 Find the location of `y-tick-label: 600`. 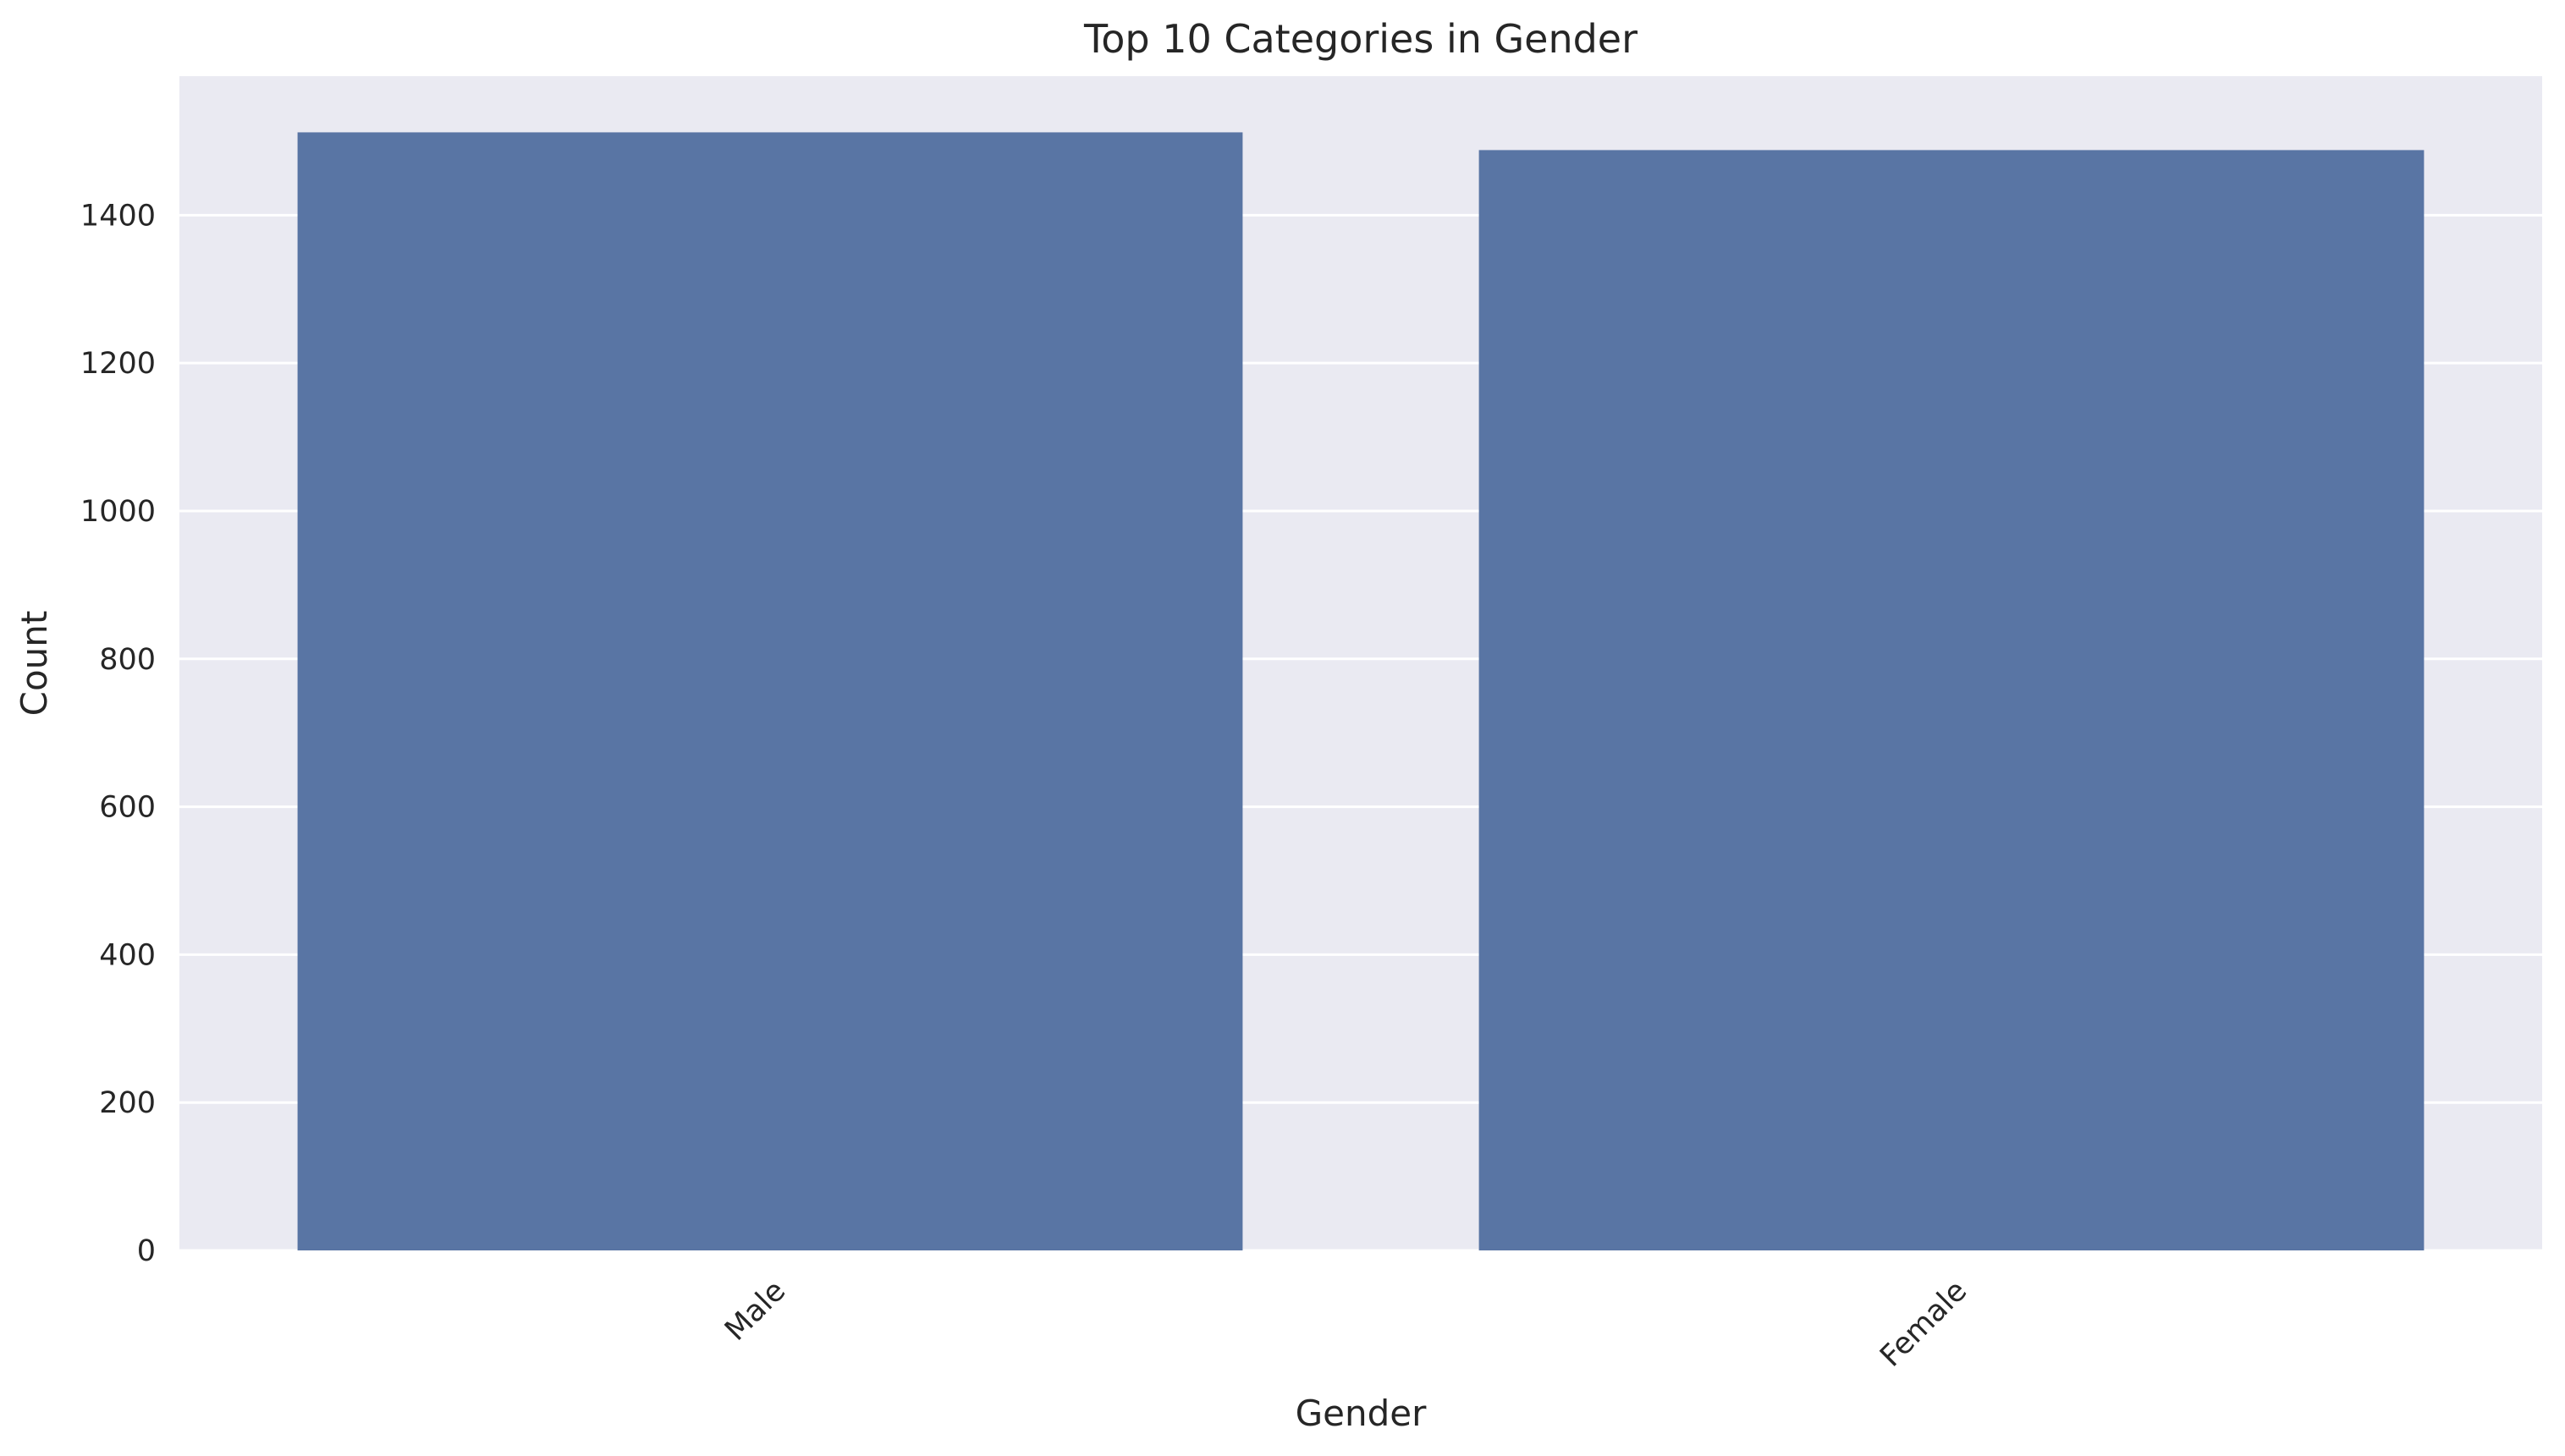

y-tick-label: 600 is located at coordinates (127, 808).